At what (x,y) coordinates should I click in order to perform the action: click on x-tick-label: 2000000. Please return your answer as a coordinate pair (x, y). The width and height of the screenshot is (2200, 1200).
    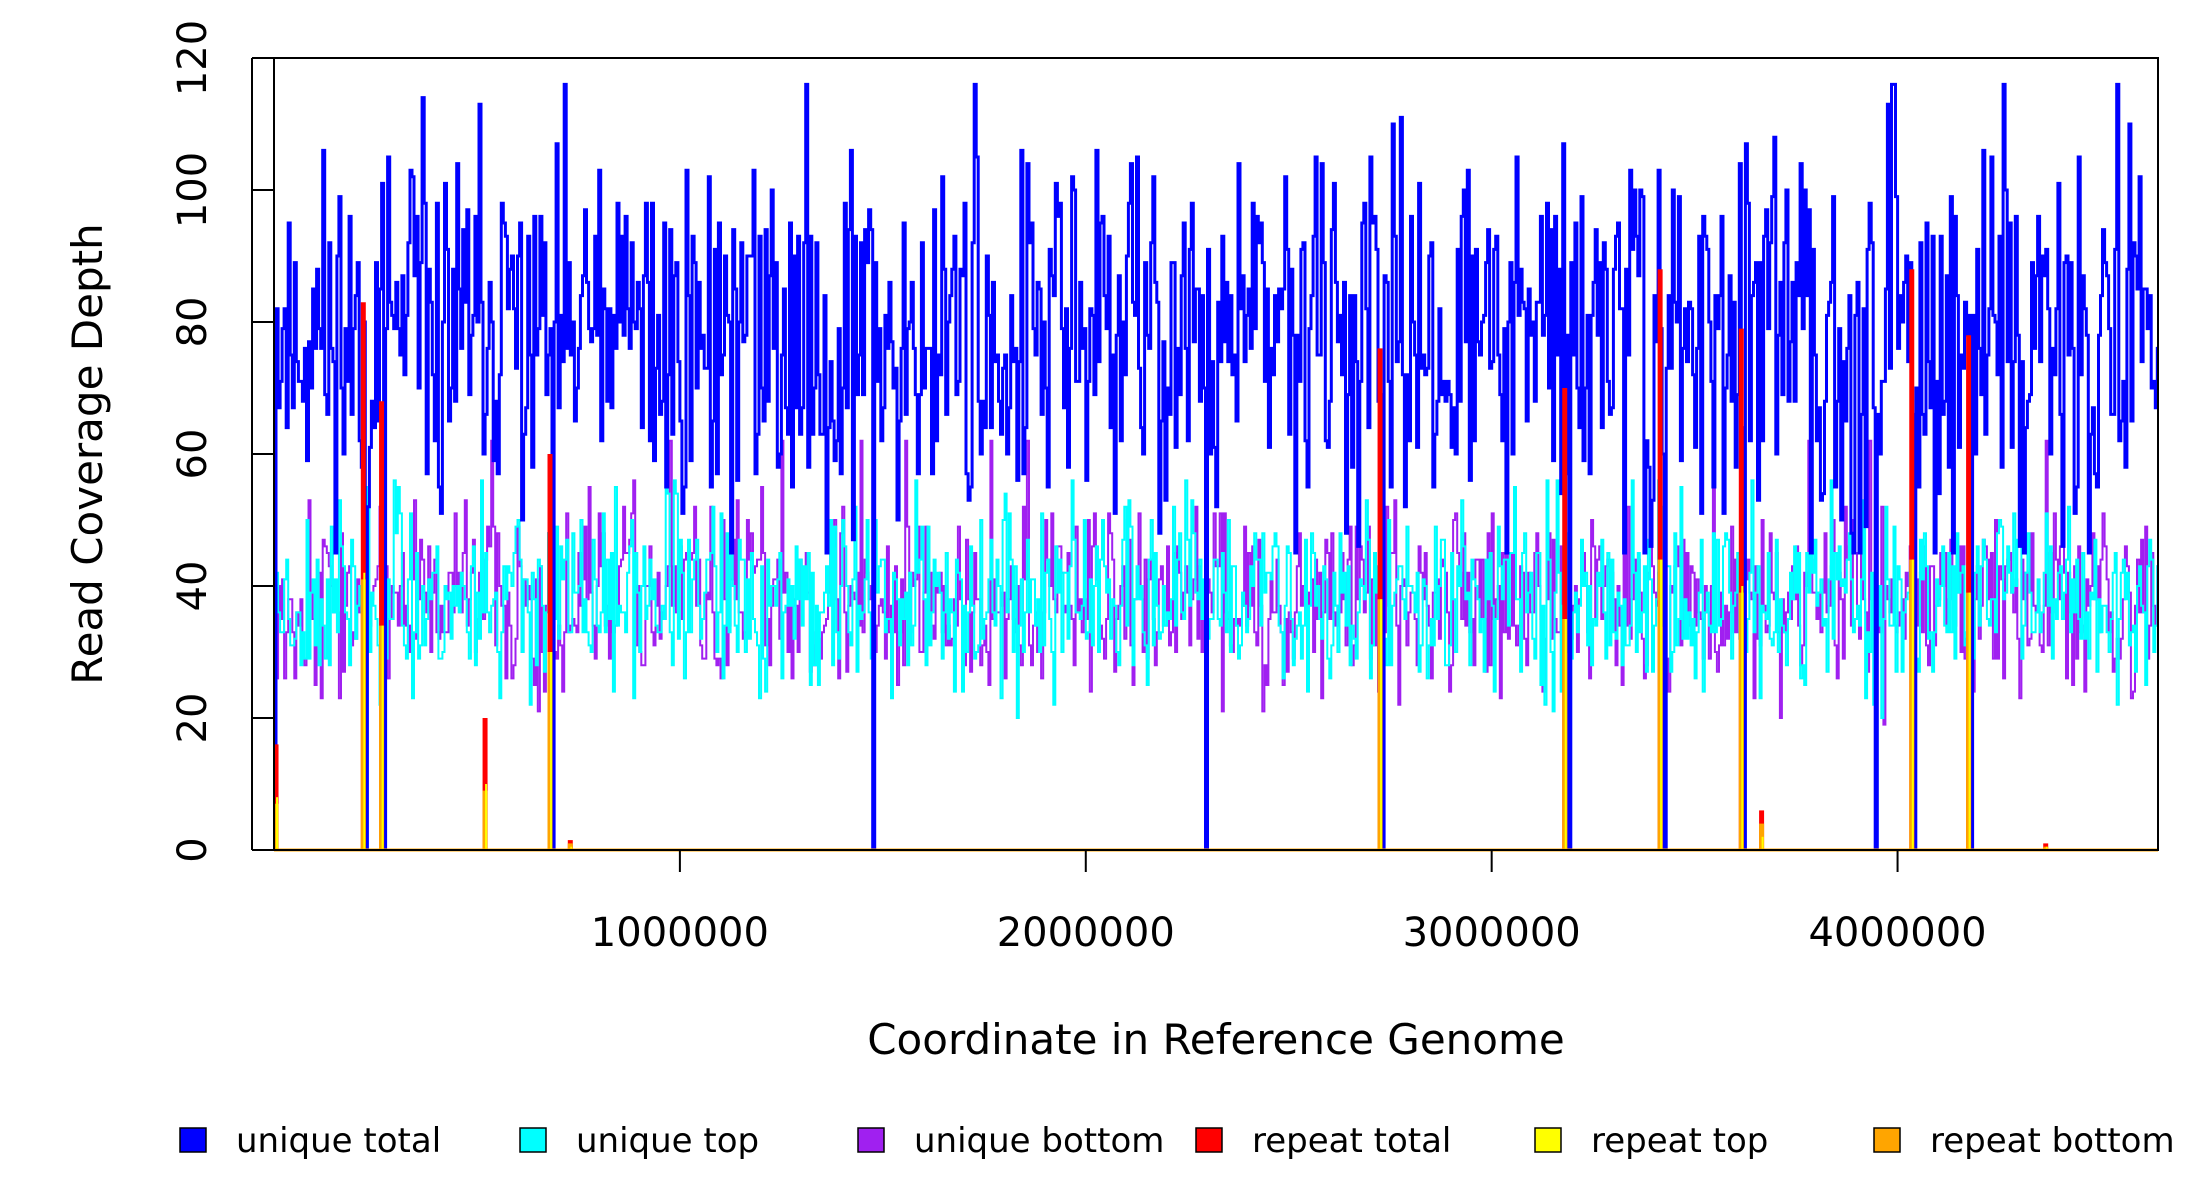
    Looking at the image, I should click on (1086, 933).